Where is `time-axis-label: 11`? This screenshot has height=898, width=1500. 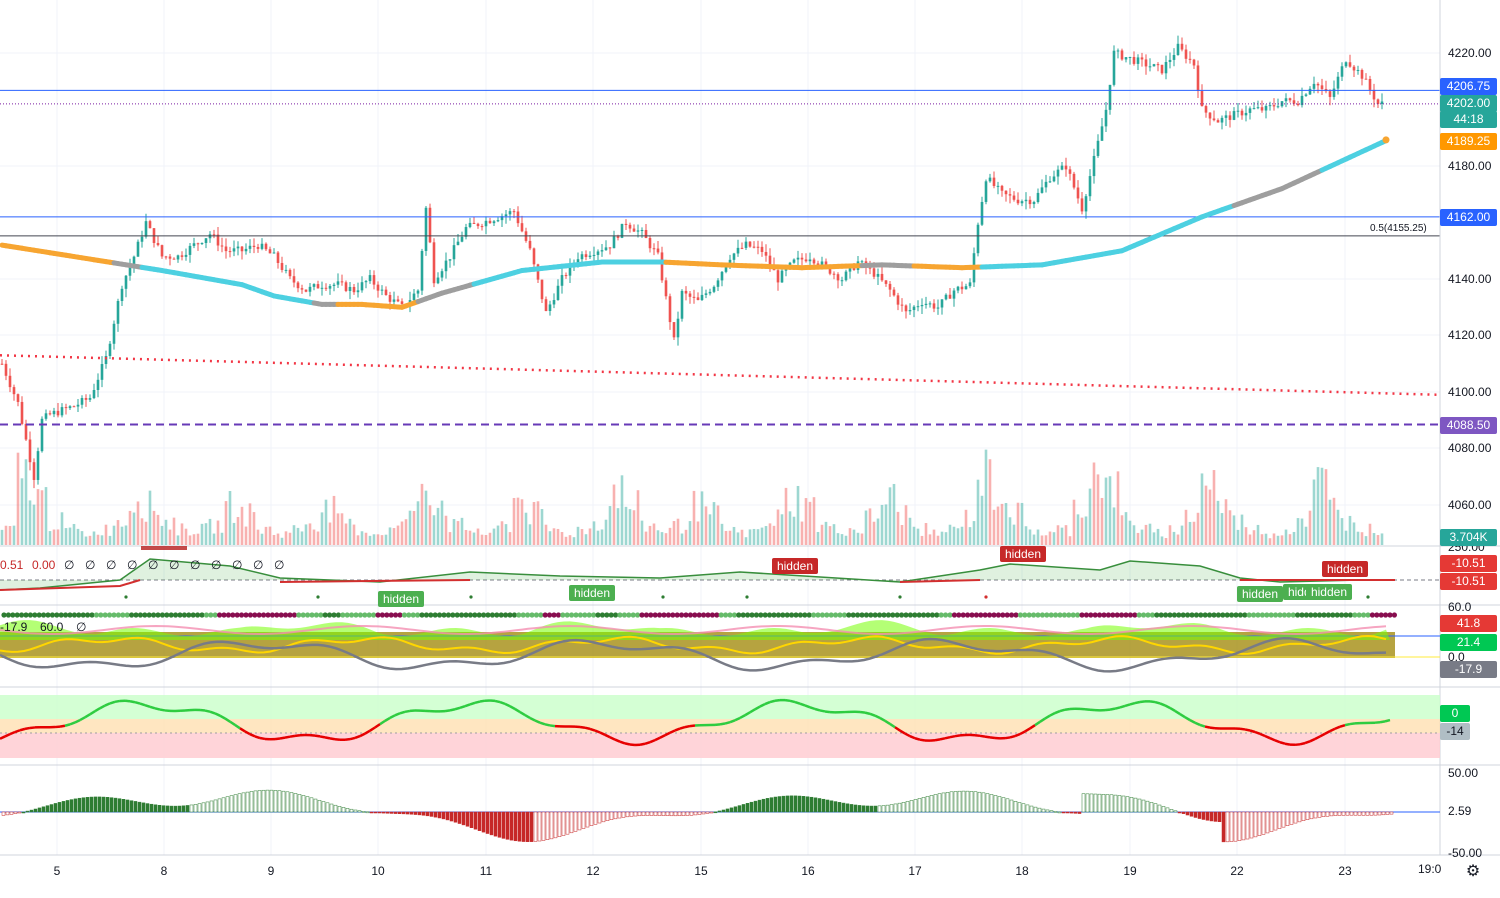
time-axis-label: 11 is located at coordinates (486, 871).